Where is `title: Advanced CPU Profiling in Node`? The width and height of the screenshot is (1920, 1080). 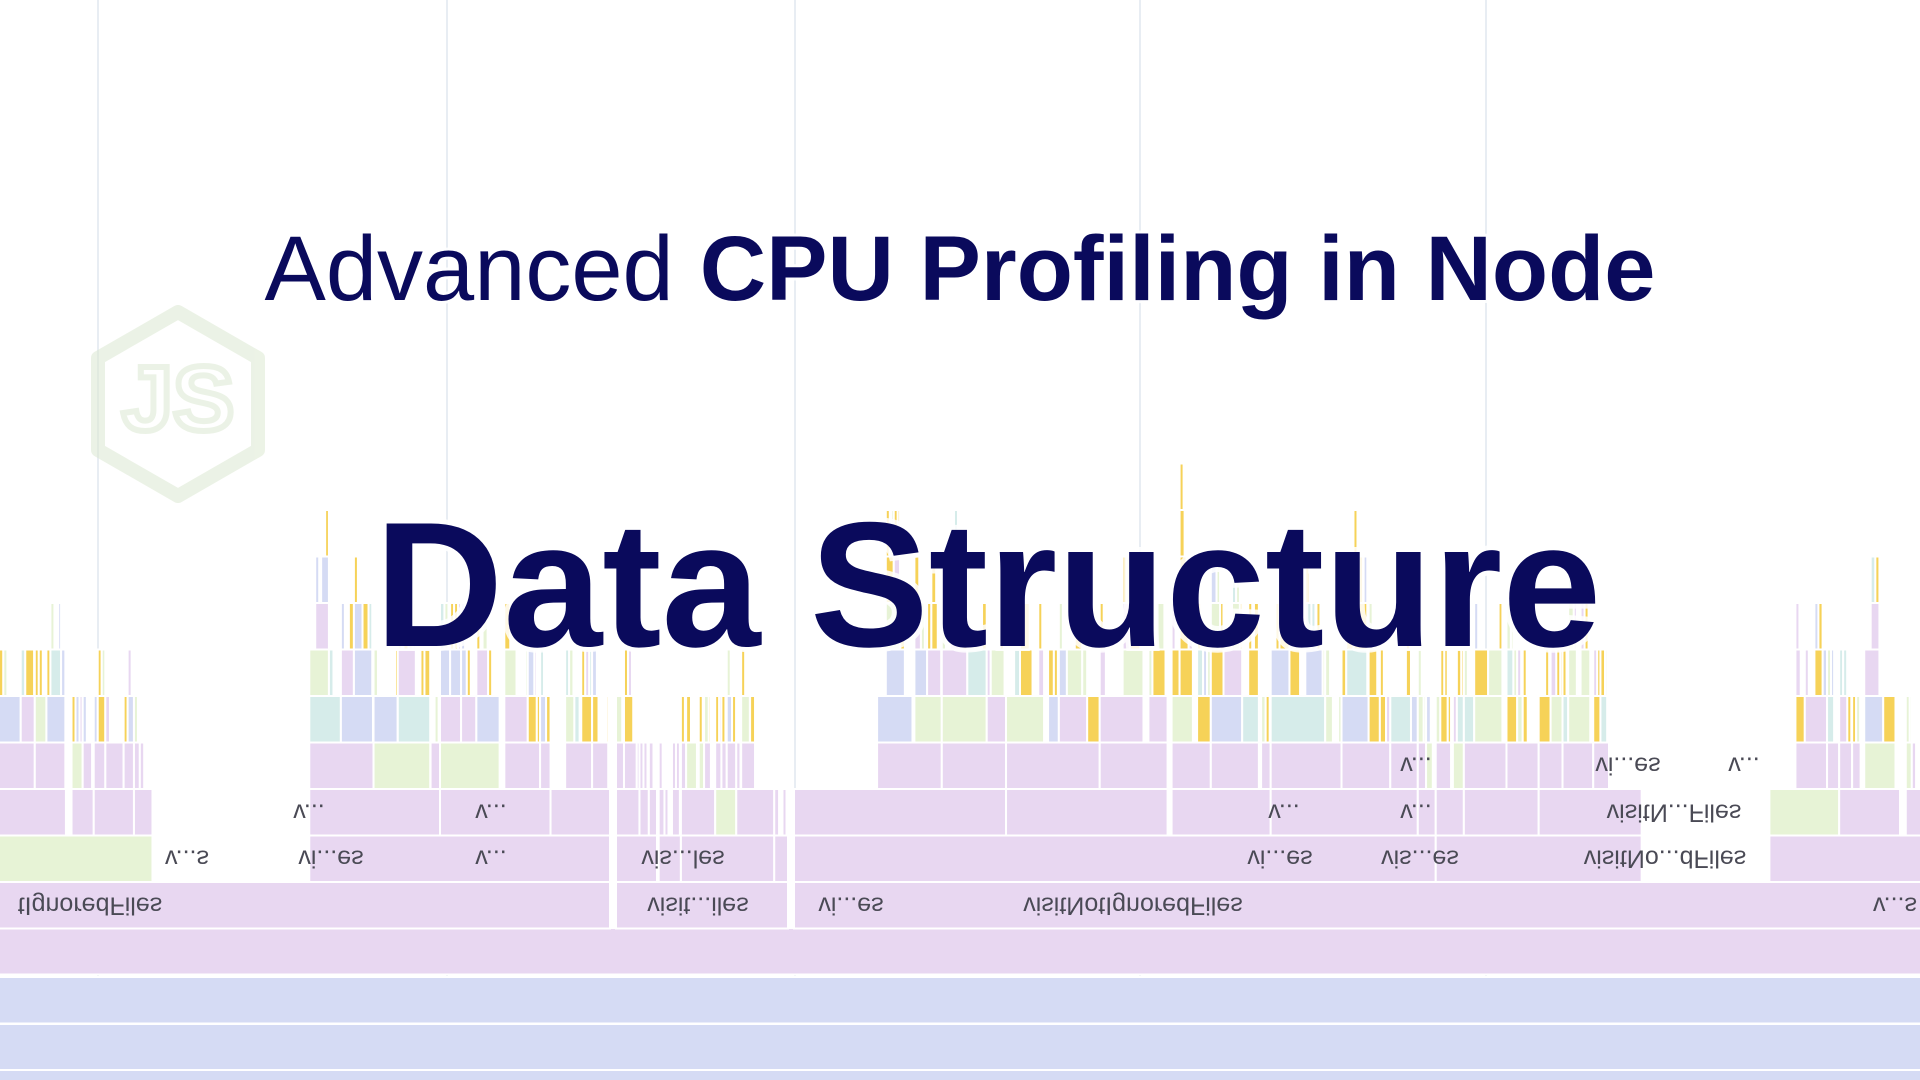
title: Advanced CPU Profiling in Node is located at coordinates (960, 269).